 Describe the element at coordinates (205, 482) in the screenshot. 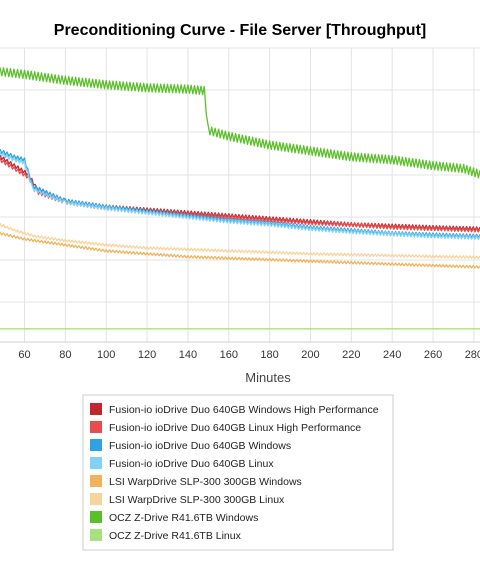

I see `legend-label: LSI WarpDrive SLP-300 300GB Windows` at that location.